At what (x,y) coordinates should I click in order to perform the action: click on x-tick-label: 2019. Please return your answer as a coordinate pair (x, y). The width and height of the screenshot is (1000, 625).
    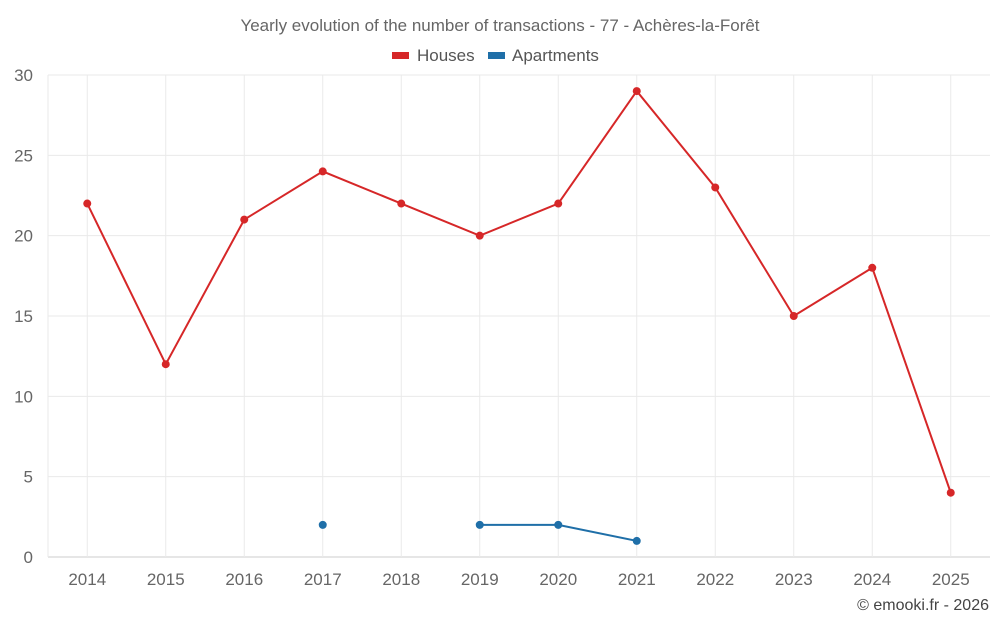
    Looking at the image, I should click on (480, 579).